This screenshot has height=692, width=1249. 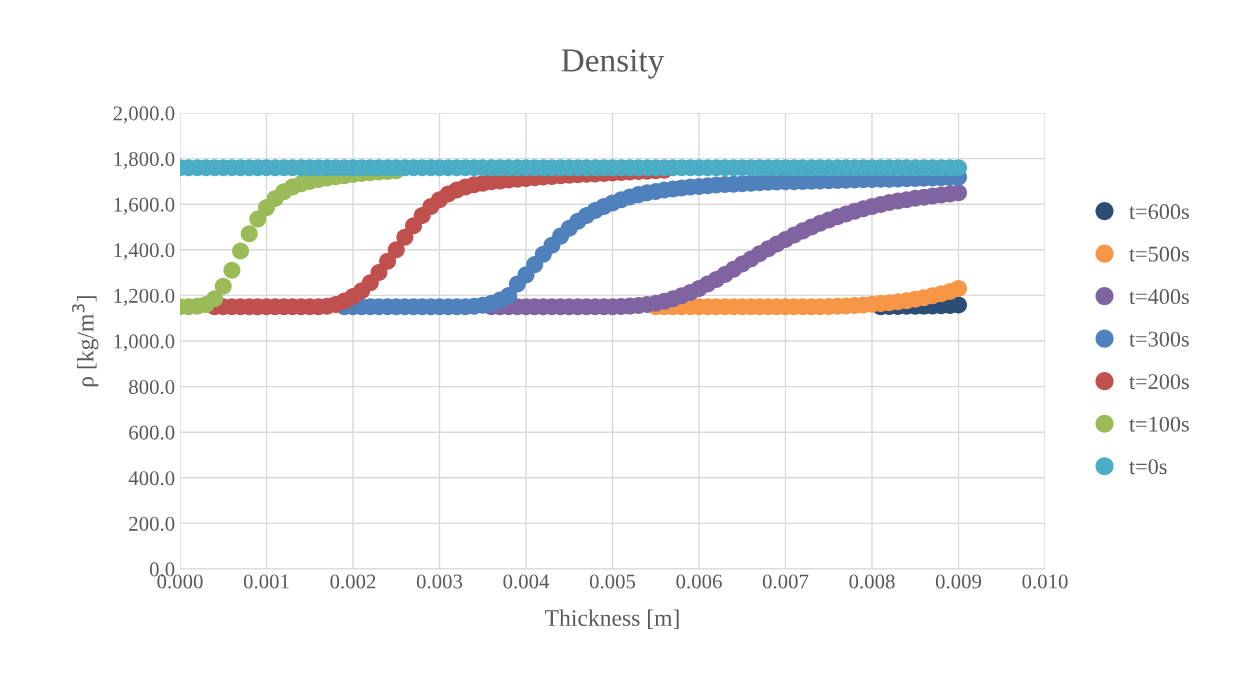 I want to click on x-tick-label: 0.010, so click(x=1045, y=581).